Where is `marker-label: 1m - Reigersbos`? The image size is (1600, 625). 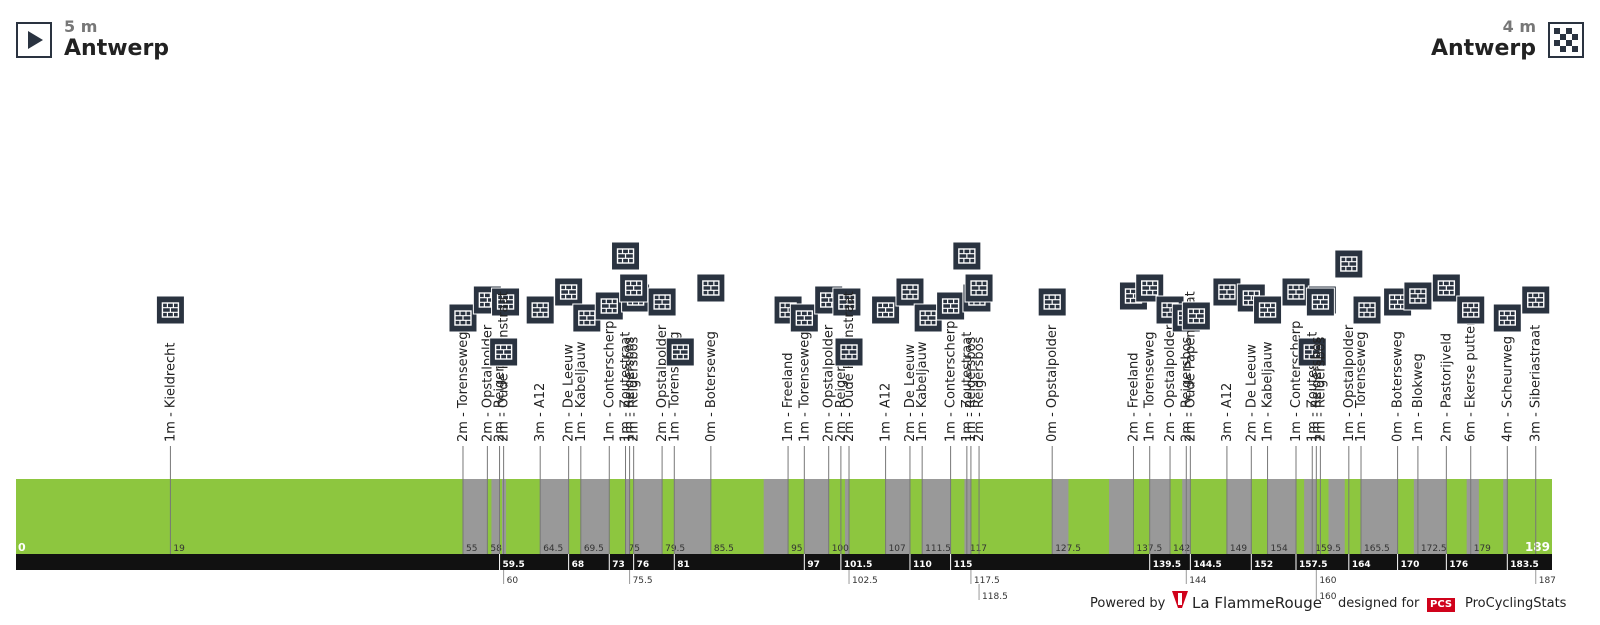
marker-label: 1m - Reigersbos is located at coordinates (1316, 389).